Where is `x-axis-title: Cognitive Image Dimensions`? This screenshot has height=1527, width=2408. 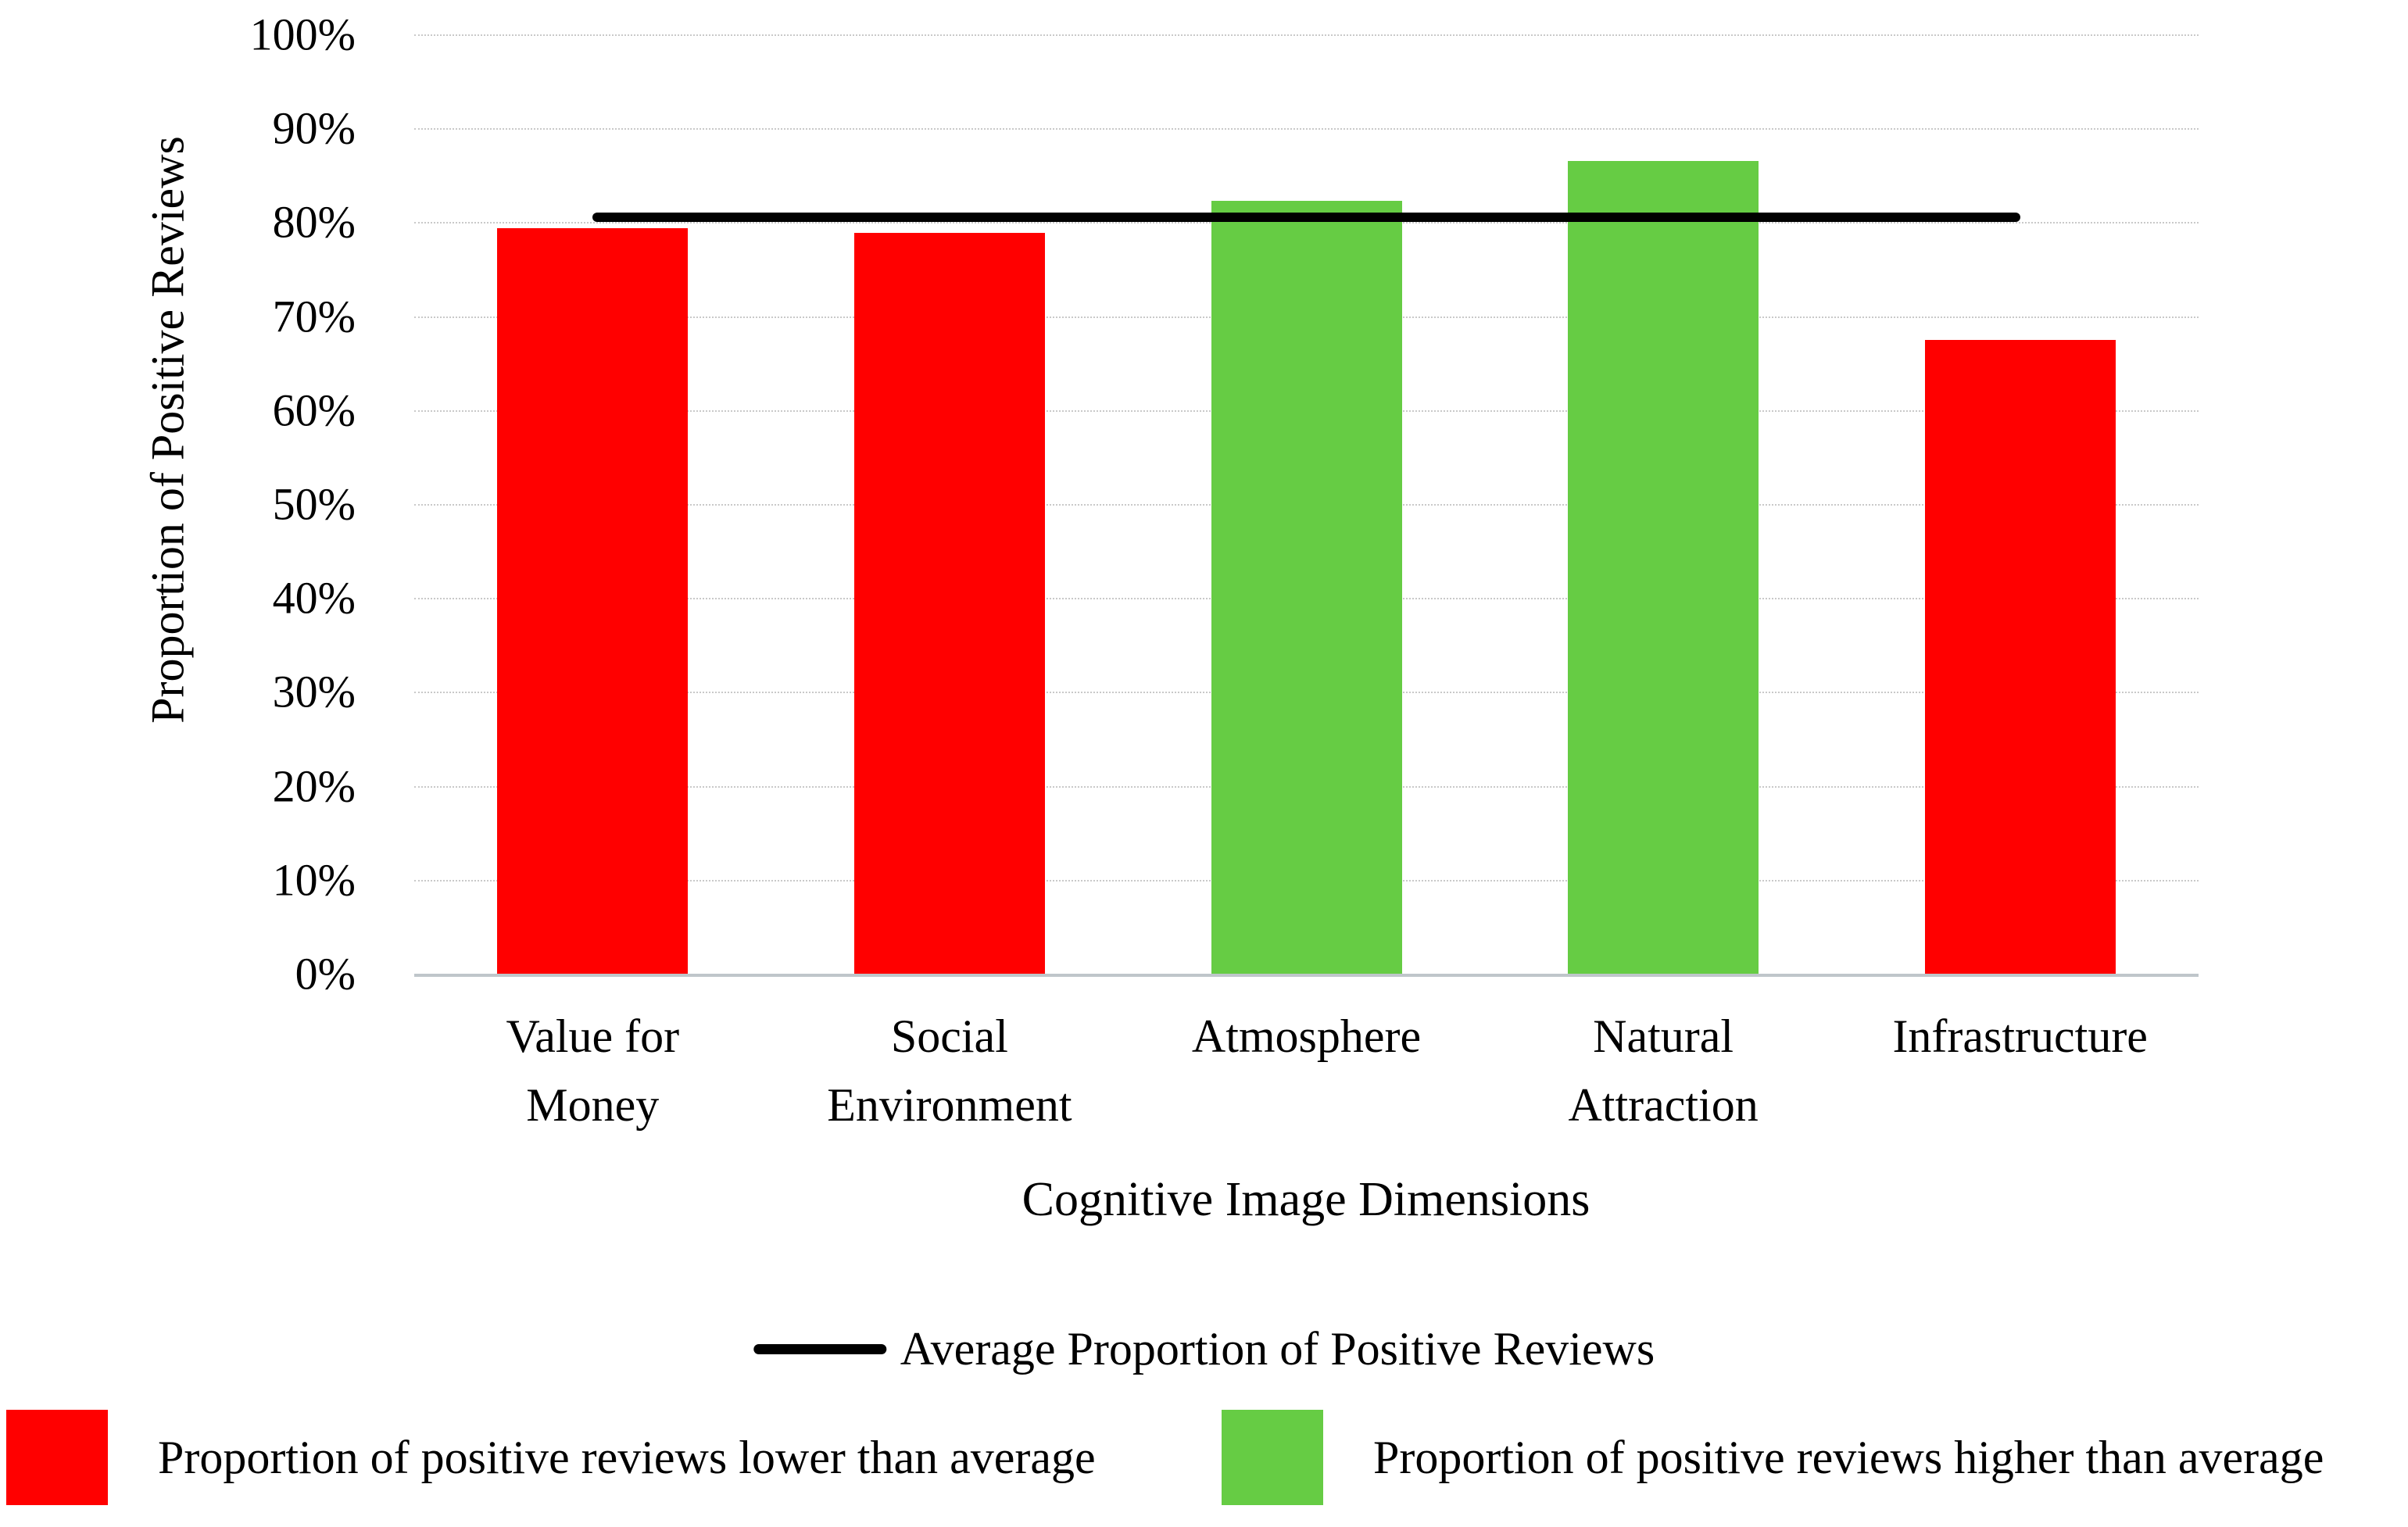
x-axis-title: Cognitive Image Dimensions is located at coordinates (1306, 1199).